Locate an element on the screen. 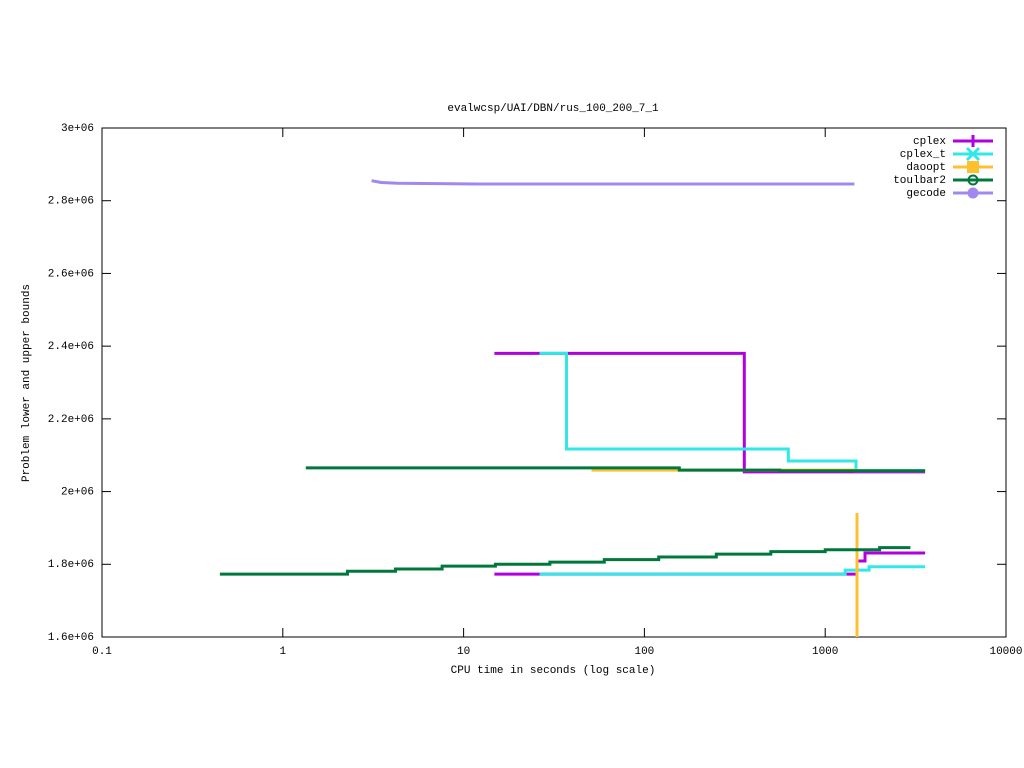  x-tick-label: 10 is located at coordinates (463, 652).